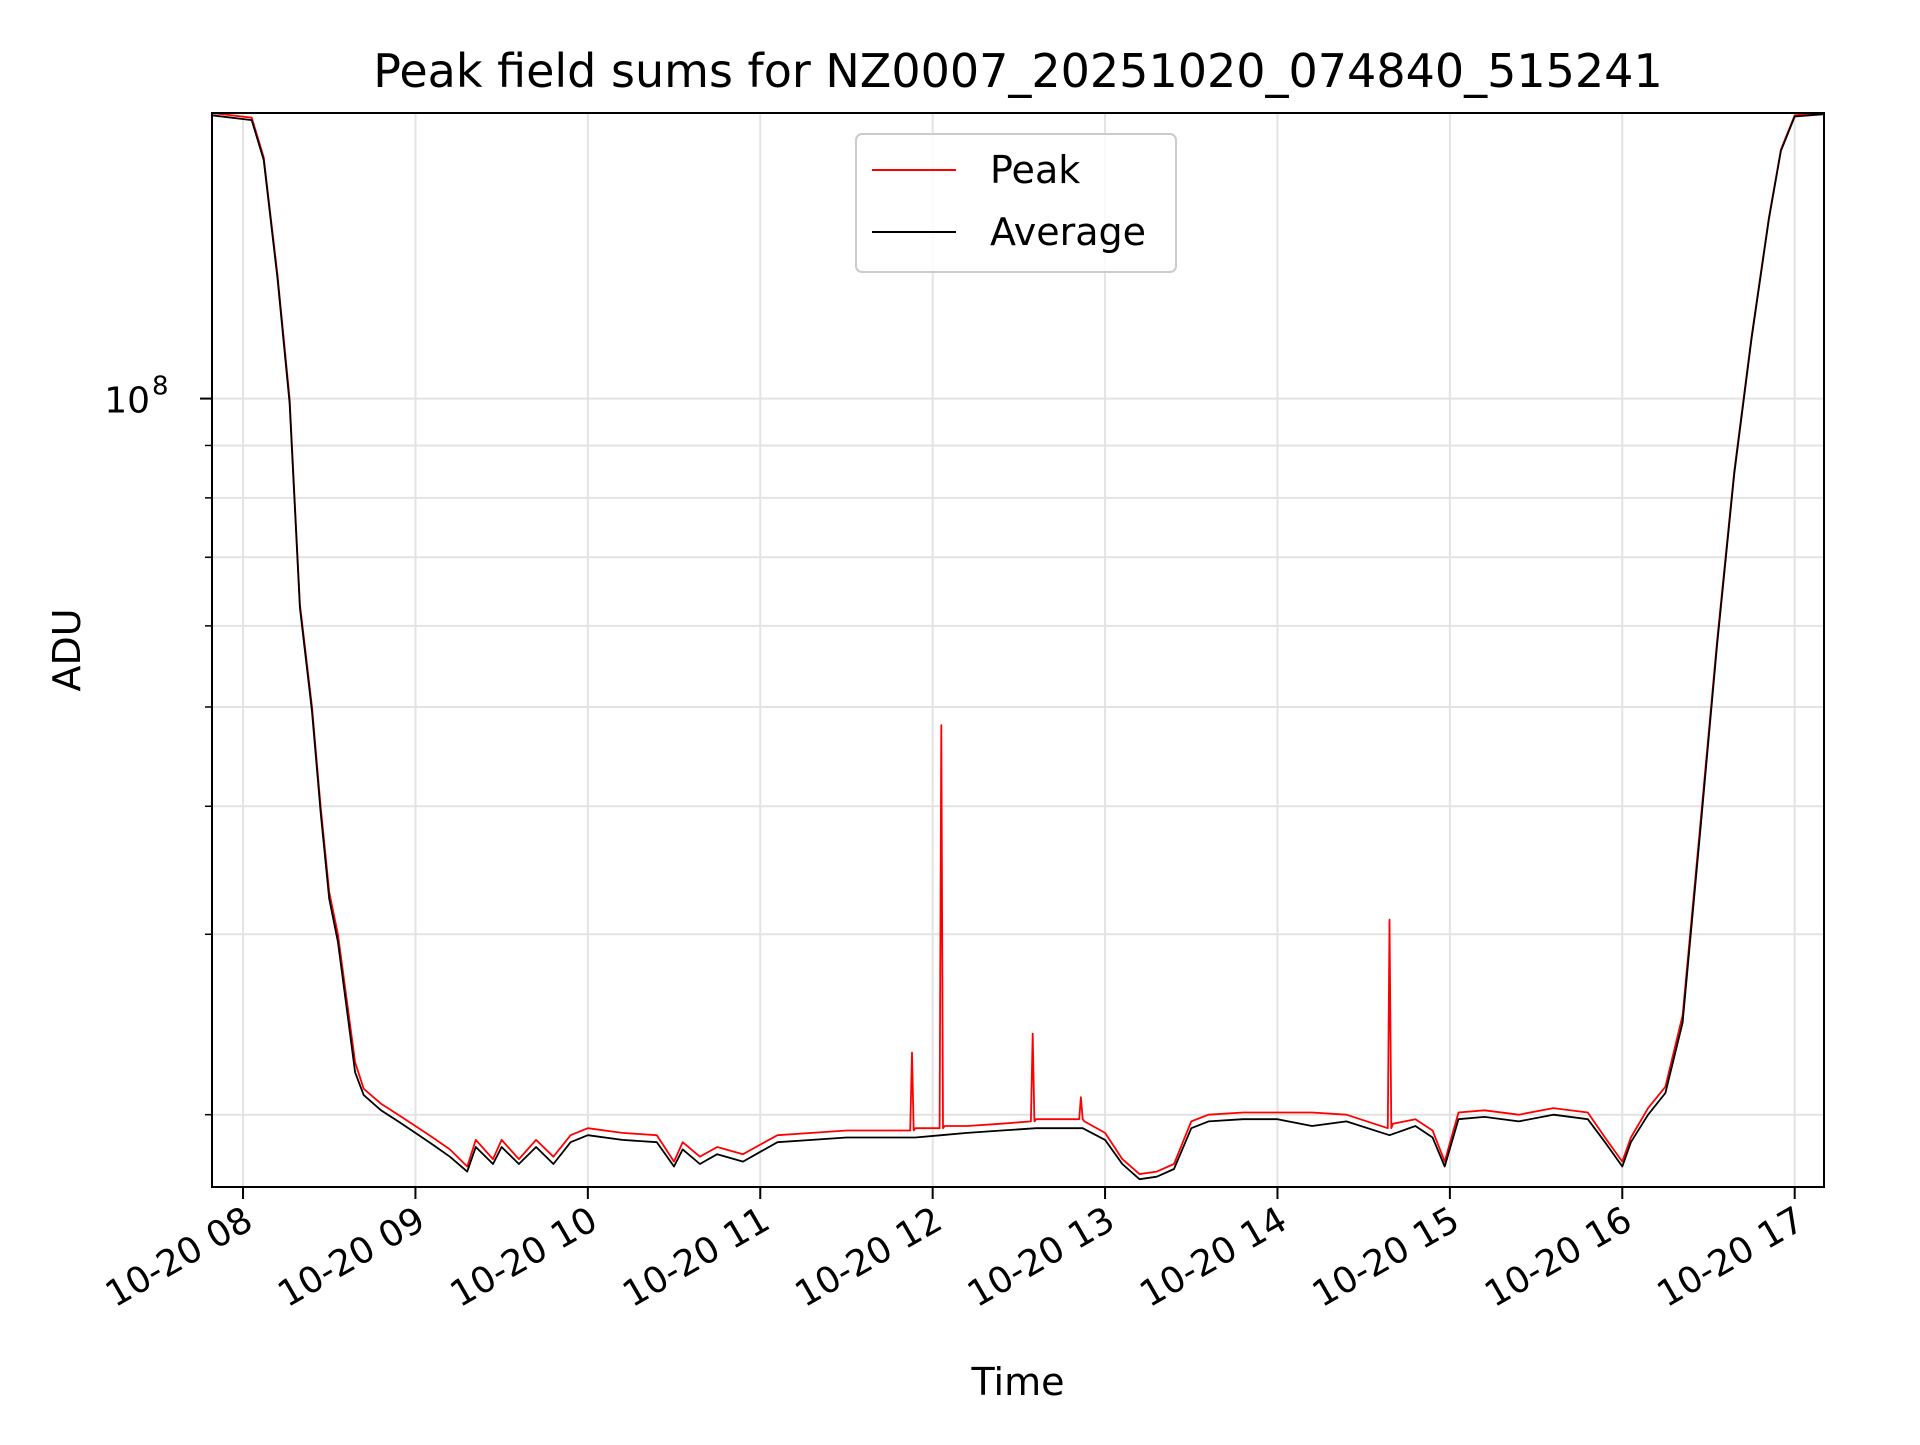  What do you see at coordinates (67, 649) in the screenshot?
I see `y-axis-label: ADU` at bounding box center [67, 649].